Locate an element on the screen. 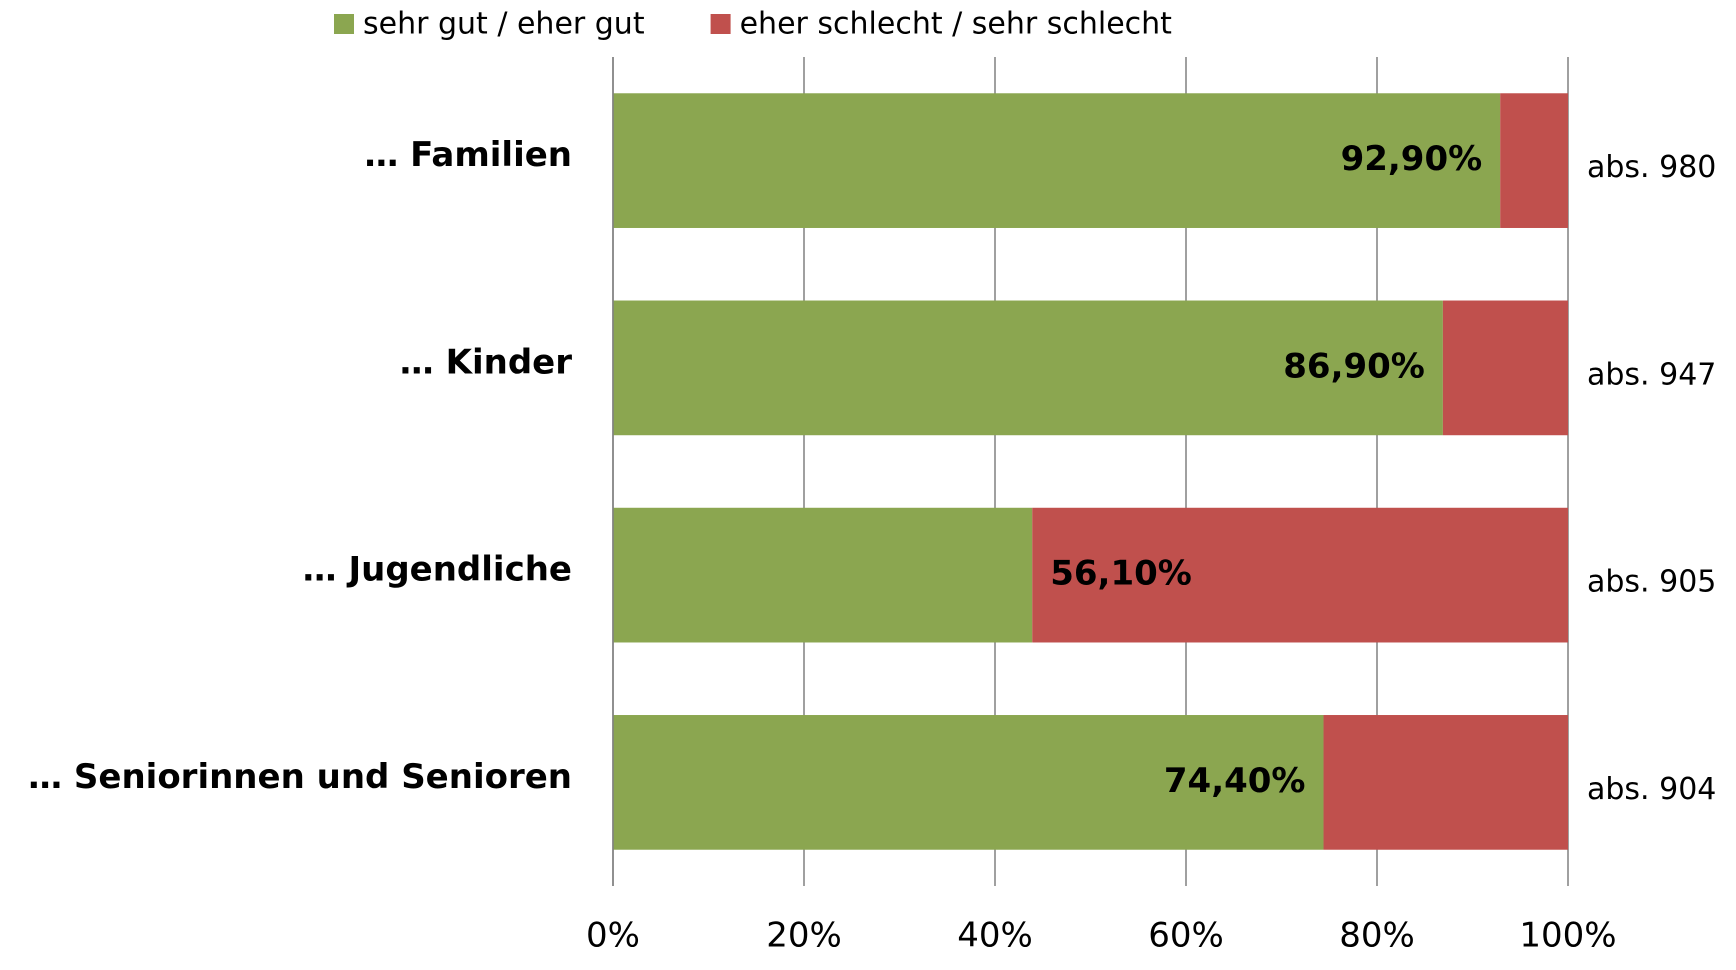 The width and height of the screenshot is (1736, 970). x-tick-label: 80% is located at coordinates (1377, 936).